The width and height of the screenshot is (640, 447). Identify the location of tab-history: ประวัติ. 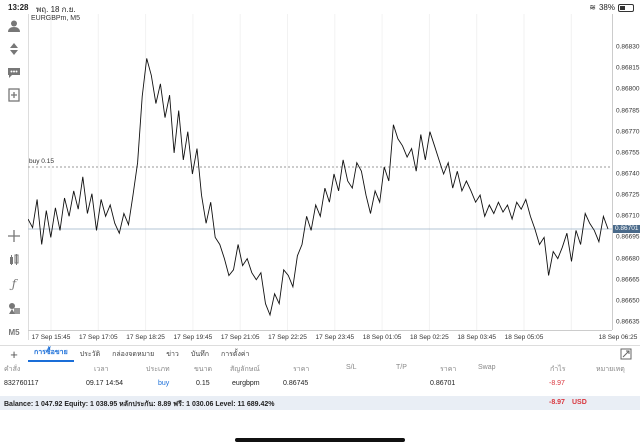
(90, 354).